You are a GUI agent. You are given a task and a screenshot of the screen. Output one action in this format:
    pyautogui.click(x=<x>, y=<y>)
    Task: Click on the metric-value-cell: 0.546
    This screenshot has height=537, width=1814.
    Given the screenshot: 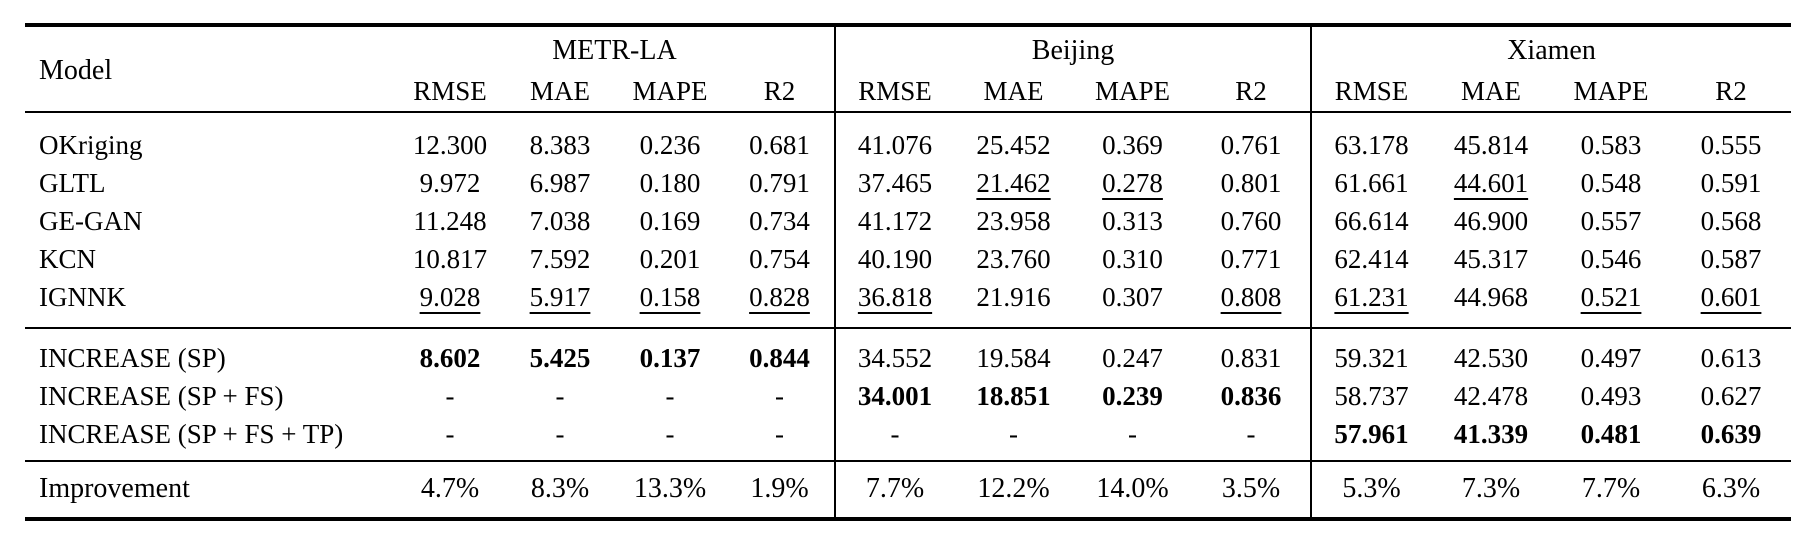 What is the action you would take?
    pyautogui.click(x=1611, y=258)
    